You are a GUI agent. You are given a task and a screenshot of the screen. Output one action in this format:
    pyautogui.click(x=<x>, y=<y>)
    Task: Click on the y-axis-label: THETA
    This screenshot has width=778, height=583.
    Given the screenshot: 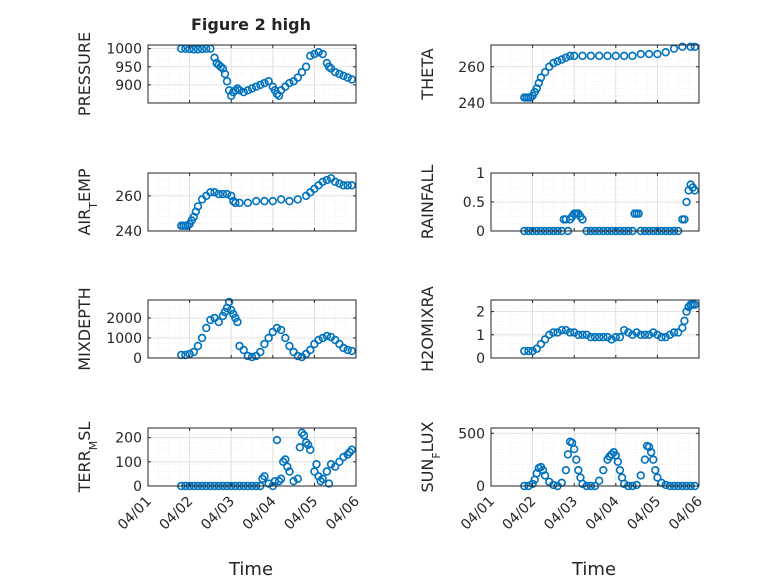 What is the action you would take?
    pyautogui.click(x=427, y=74)
    